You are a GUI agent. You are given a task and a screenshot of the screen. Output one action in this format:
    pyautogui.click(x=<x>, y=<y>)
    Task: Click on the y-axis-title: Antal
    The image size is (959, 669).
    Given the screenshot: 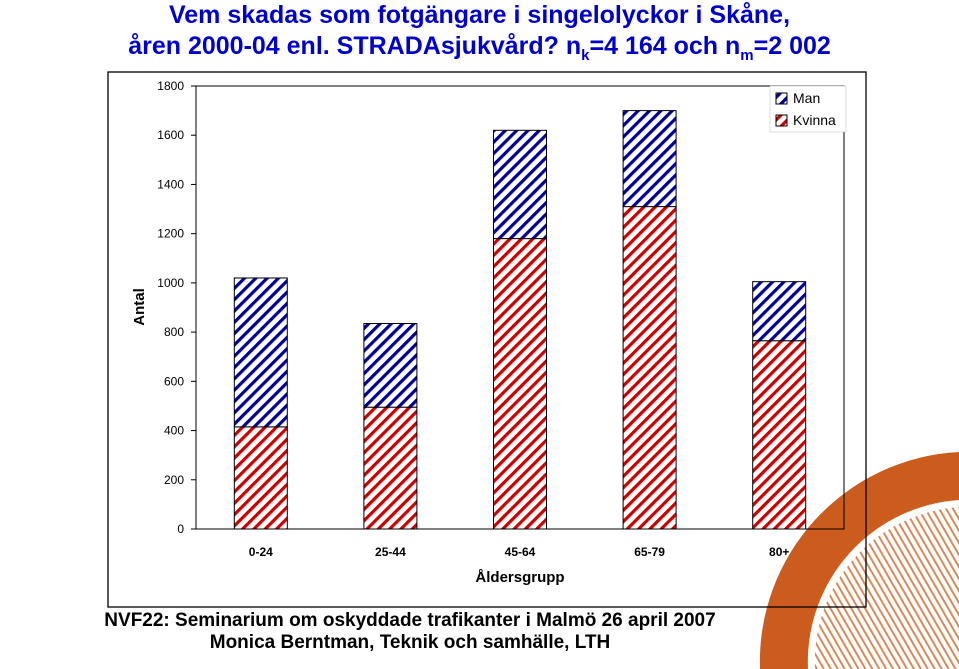 What is the action you would take?
    pyautogui.click(x=139, y=307)
    